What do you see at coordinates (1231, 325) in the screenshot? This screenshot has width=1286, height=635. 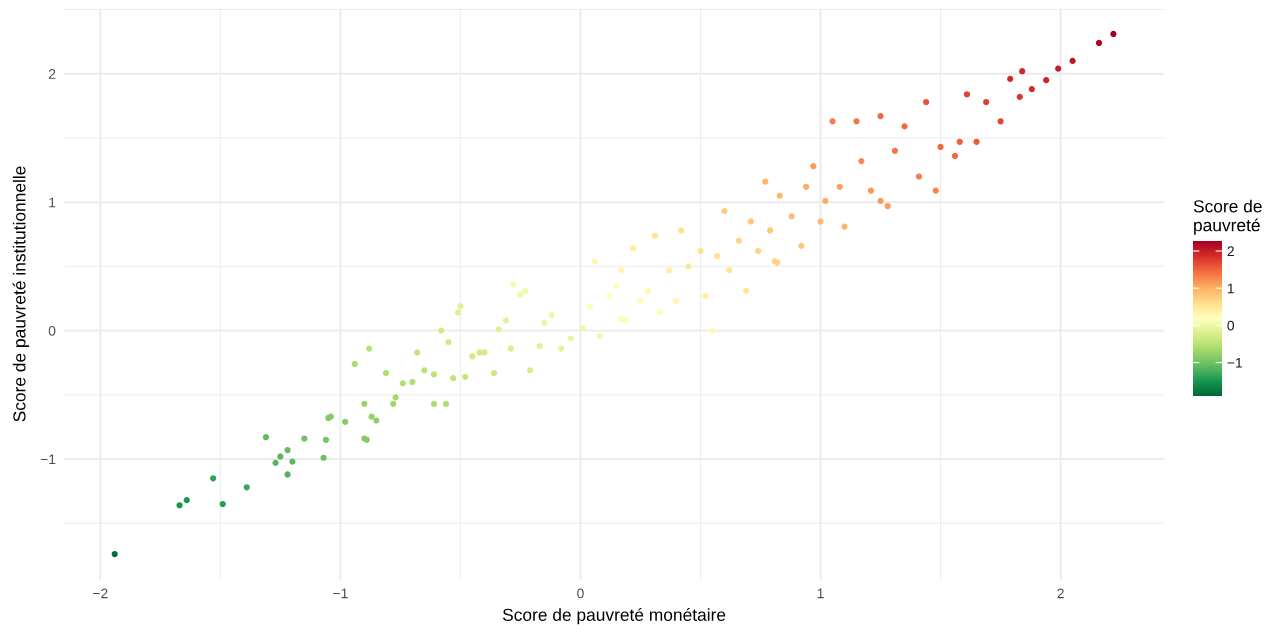 I see `color-bar-label: 0` at bounding box center [1231, 325].